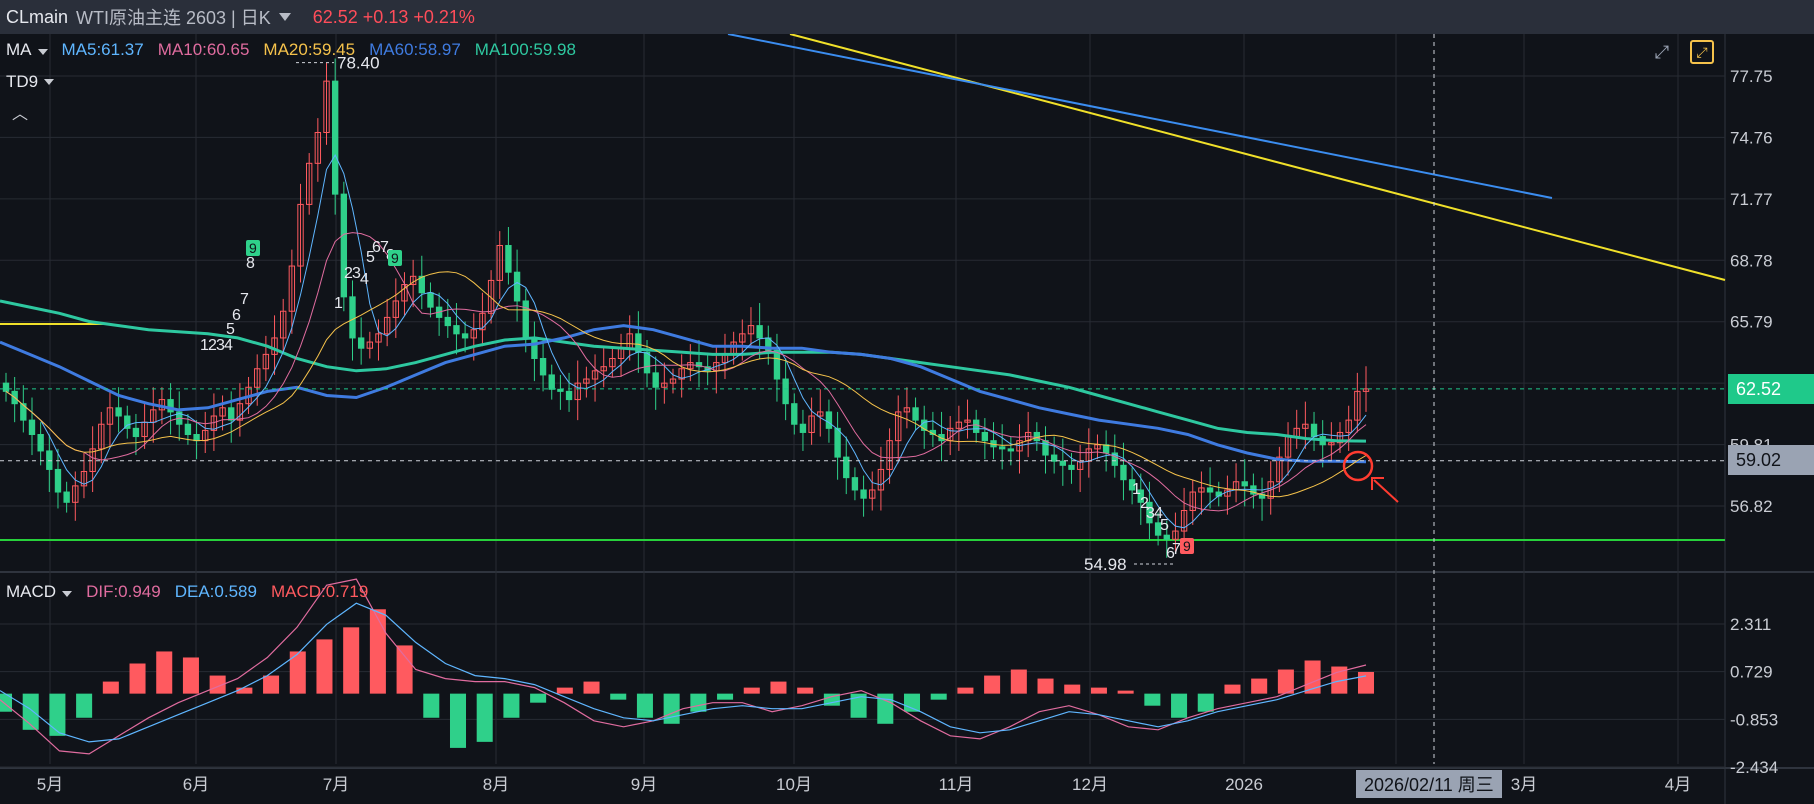 The width and height of the screenshot is (1814, 804). What do you see at coordinates (1751, 76) in the screenshot?
I see `y-tick-label: 77.75` at bounding box center [1751, 76].